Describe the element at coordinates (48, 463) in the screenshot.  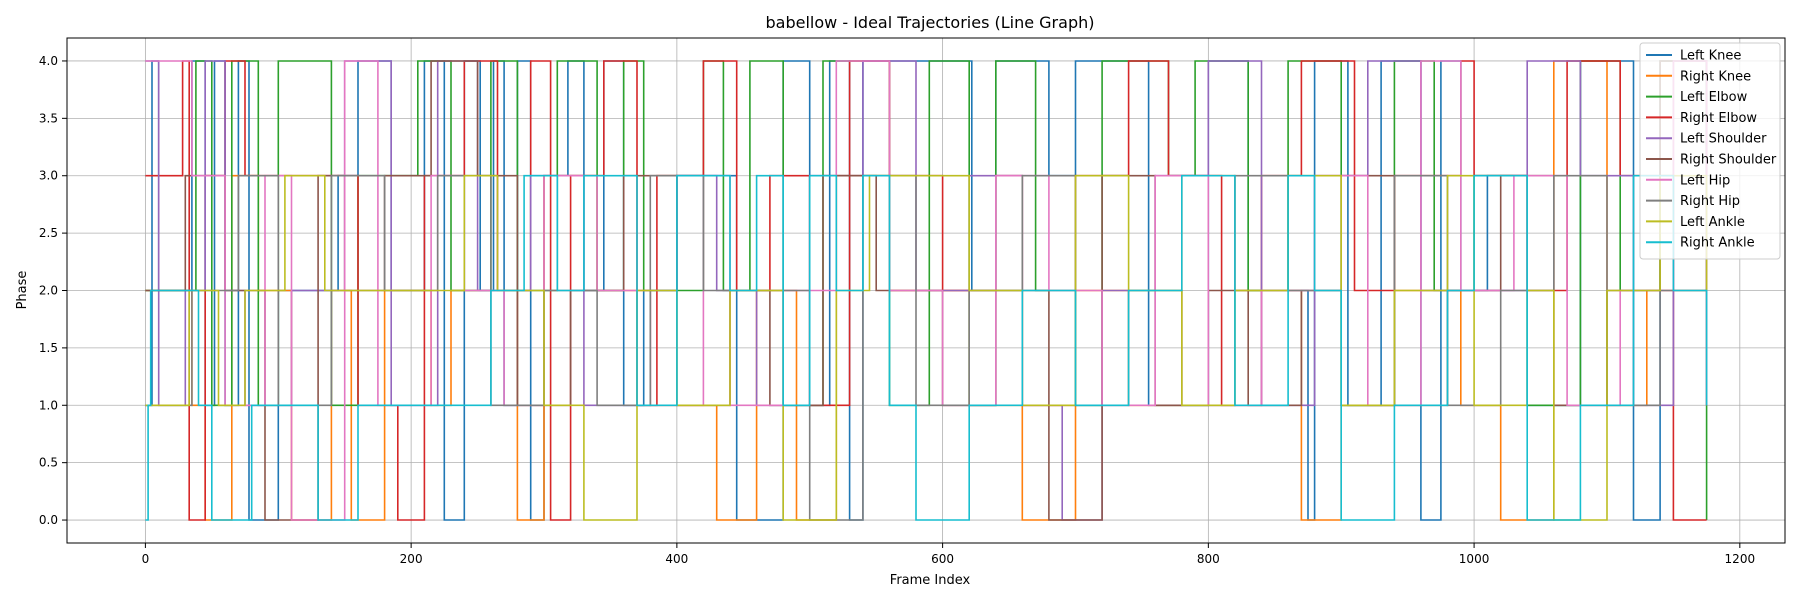
I see `y-tick-label: 0.5` at that location.